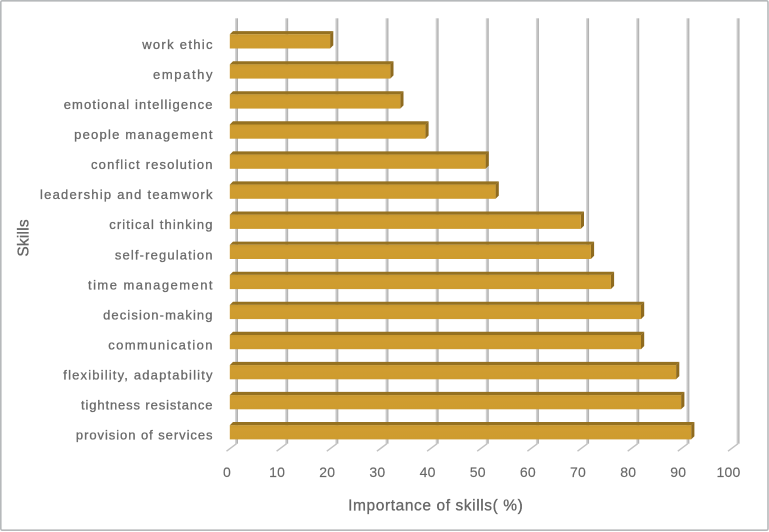 The width and height of the screenshot is (769, 532). I want to click on svg-text: Skills, so click(24, 238).